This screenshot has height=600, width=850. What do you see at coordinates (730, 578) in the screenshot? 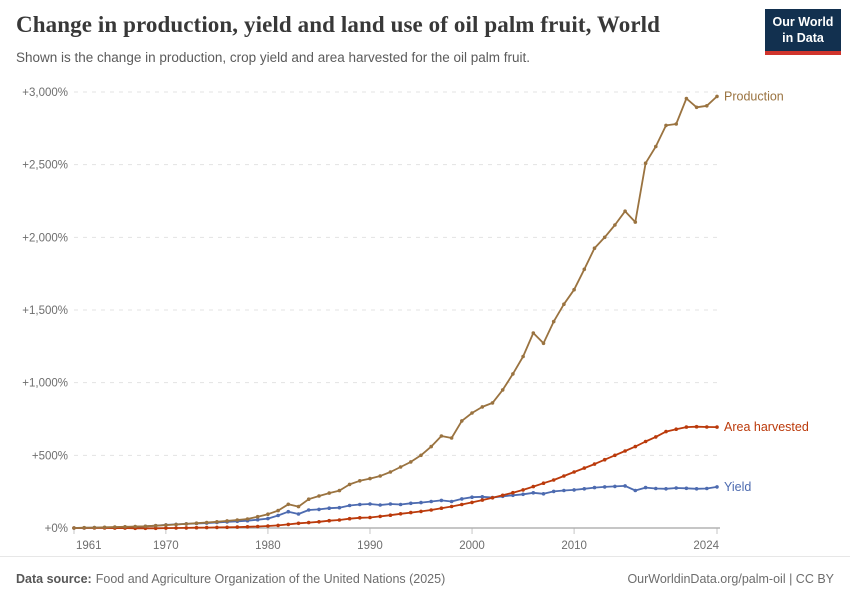
I see `credit-link: OurWorldinData.org/palm-oil | CC BY` at bounding box center [730, 578].